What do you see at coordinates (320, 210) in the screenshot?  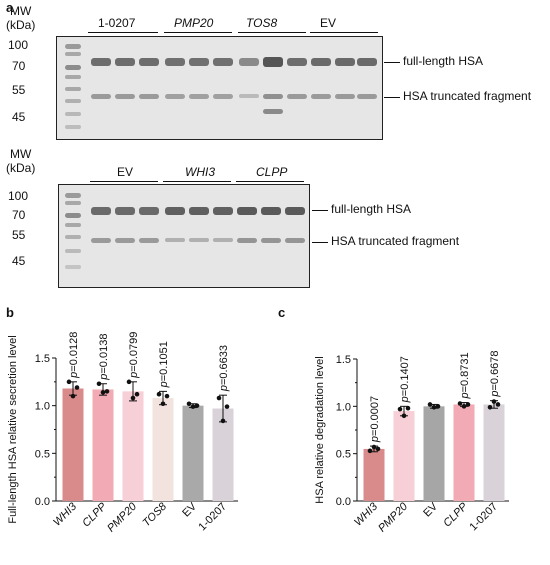 I see `gel-b-fulllength-pointer` at bounding box center [320, 210].